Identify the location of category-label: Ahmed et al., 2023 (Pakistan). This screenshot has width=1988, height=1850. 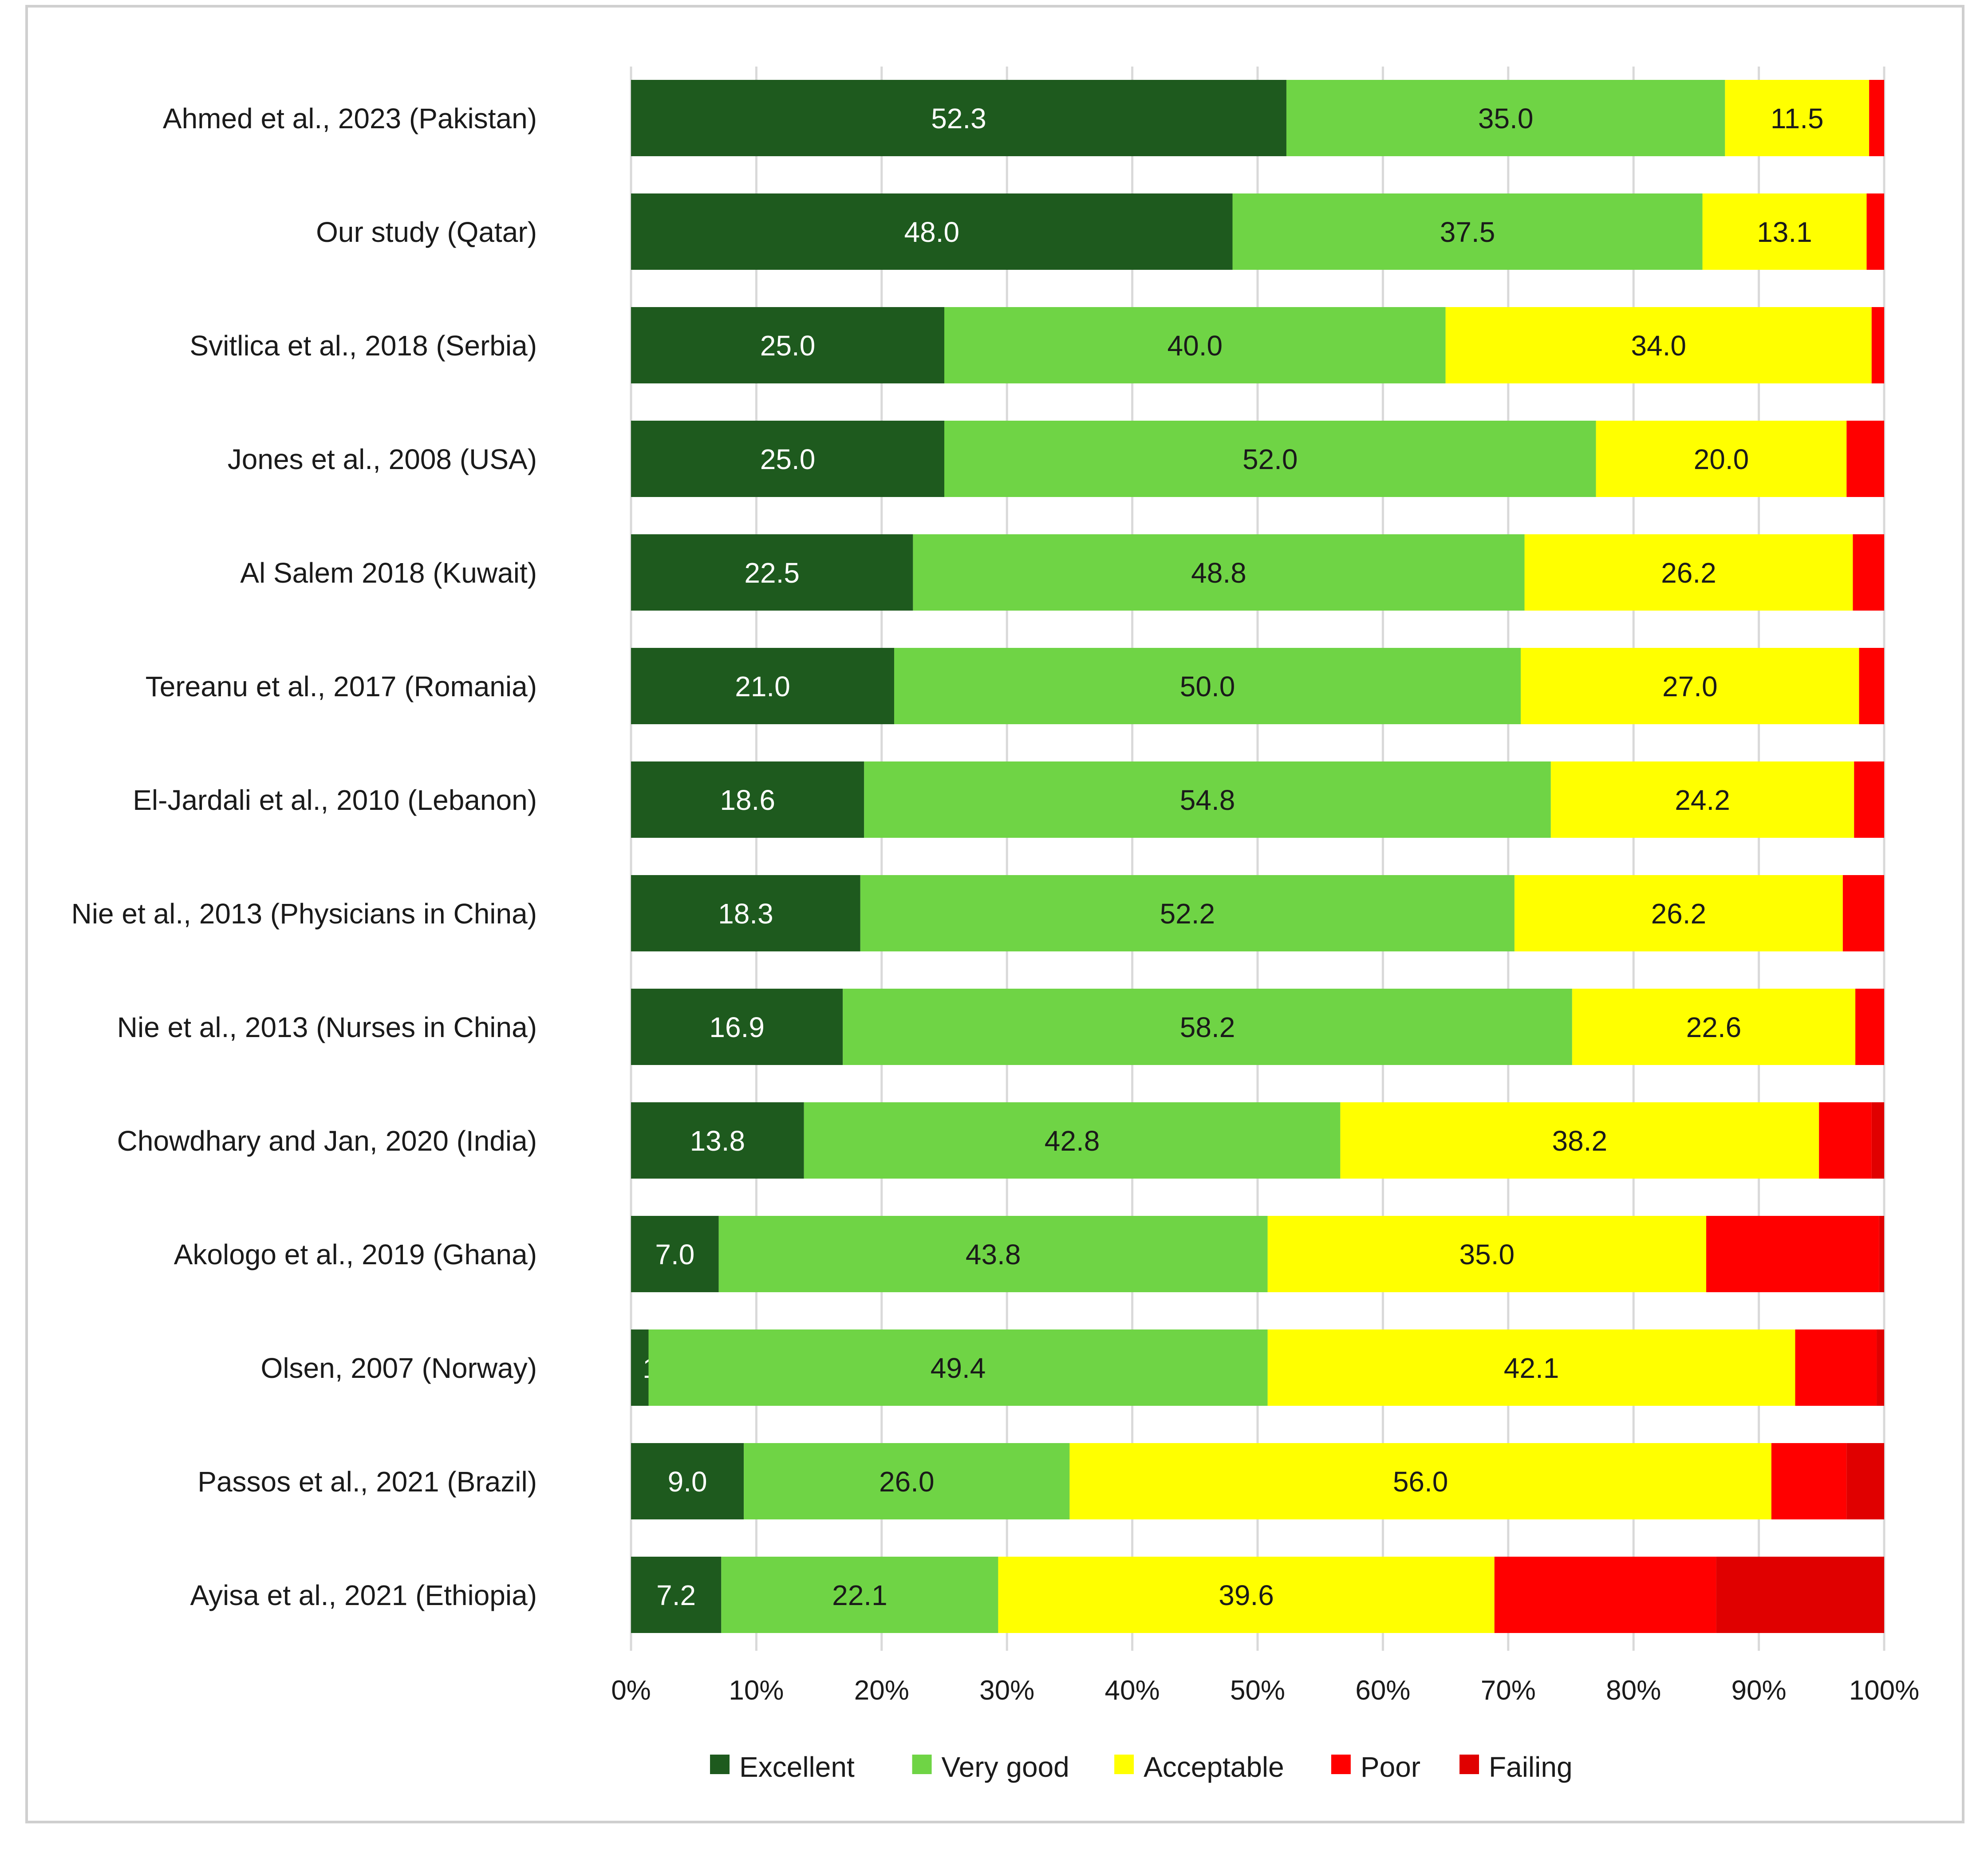
(350, 118).